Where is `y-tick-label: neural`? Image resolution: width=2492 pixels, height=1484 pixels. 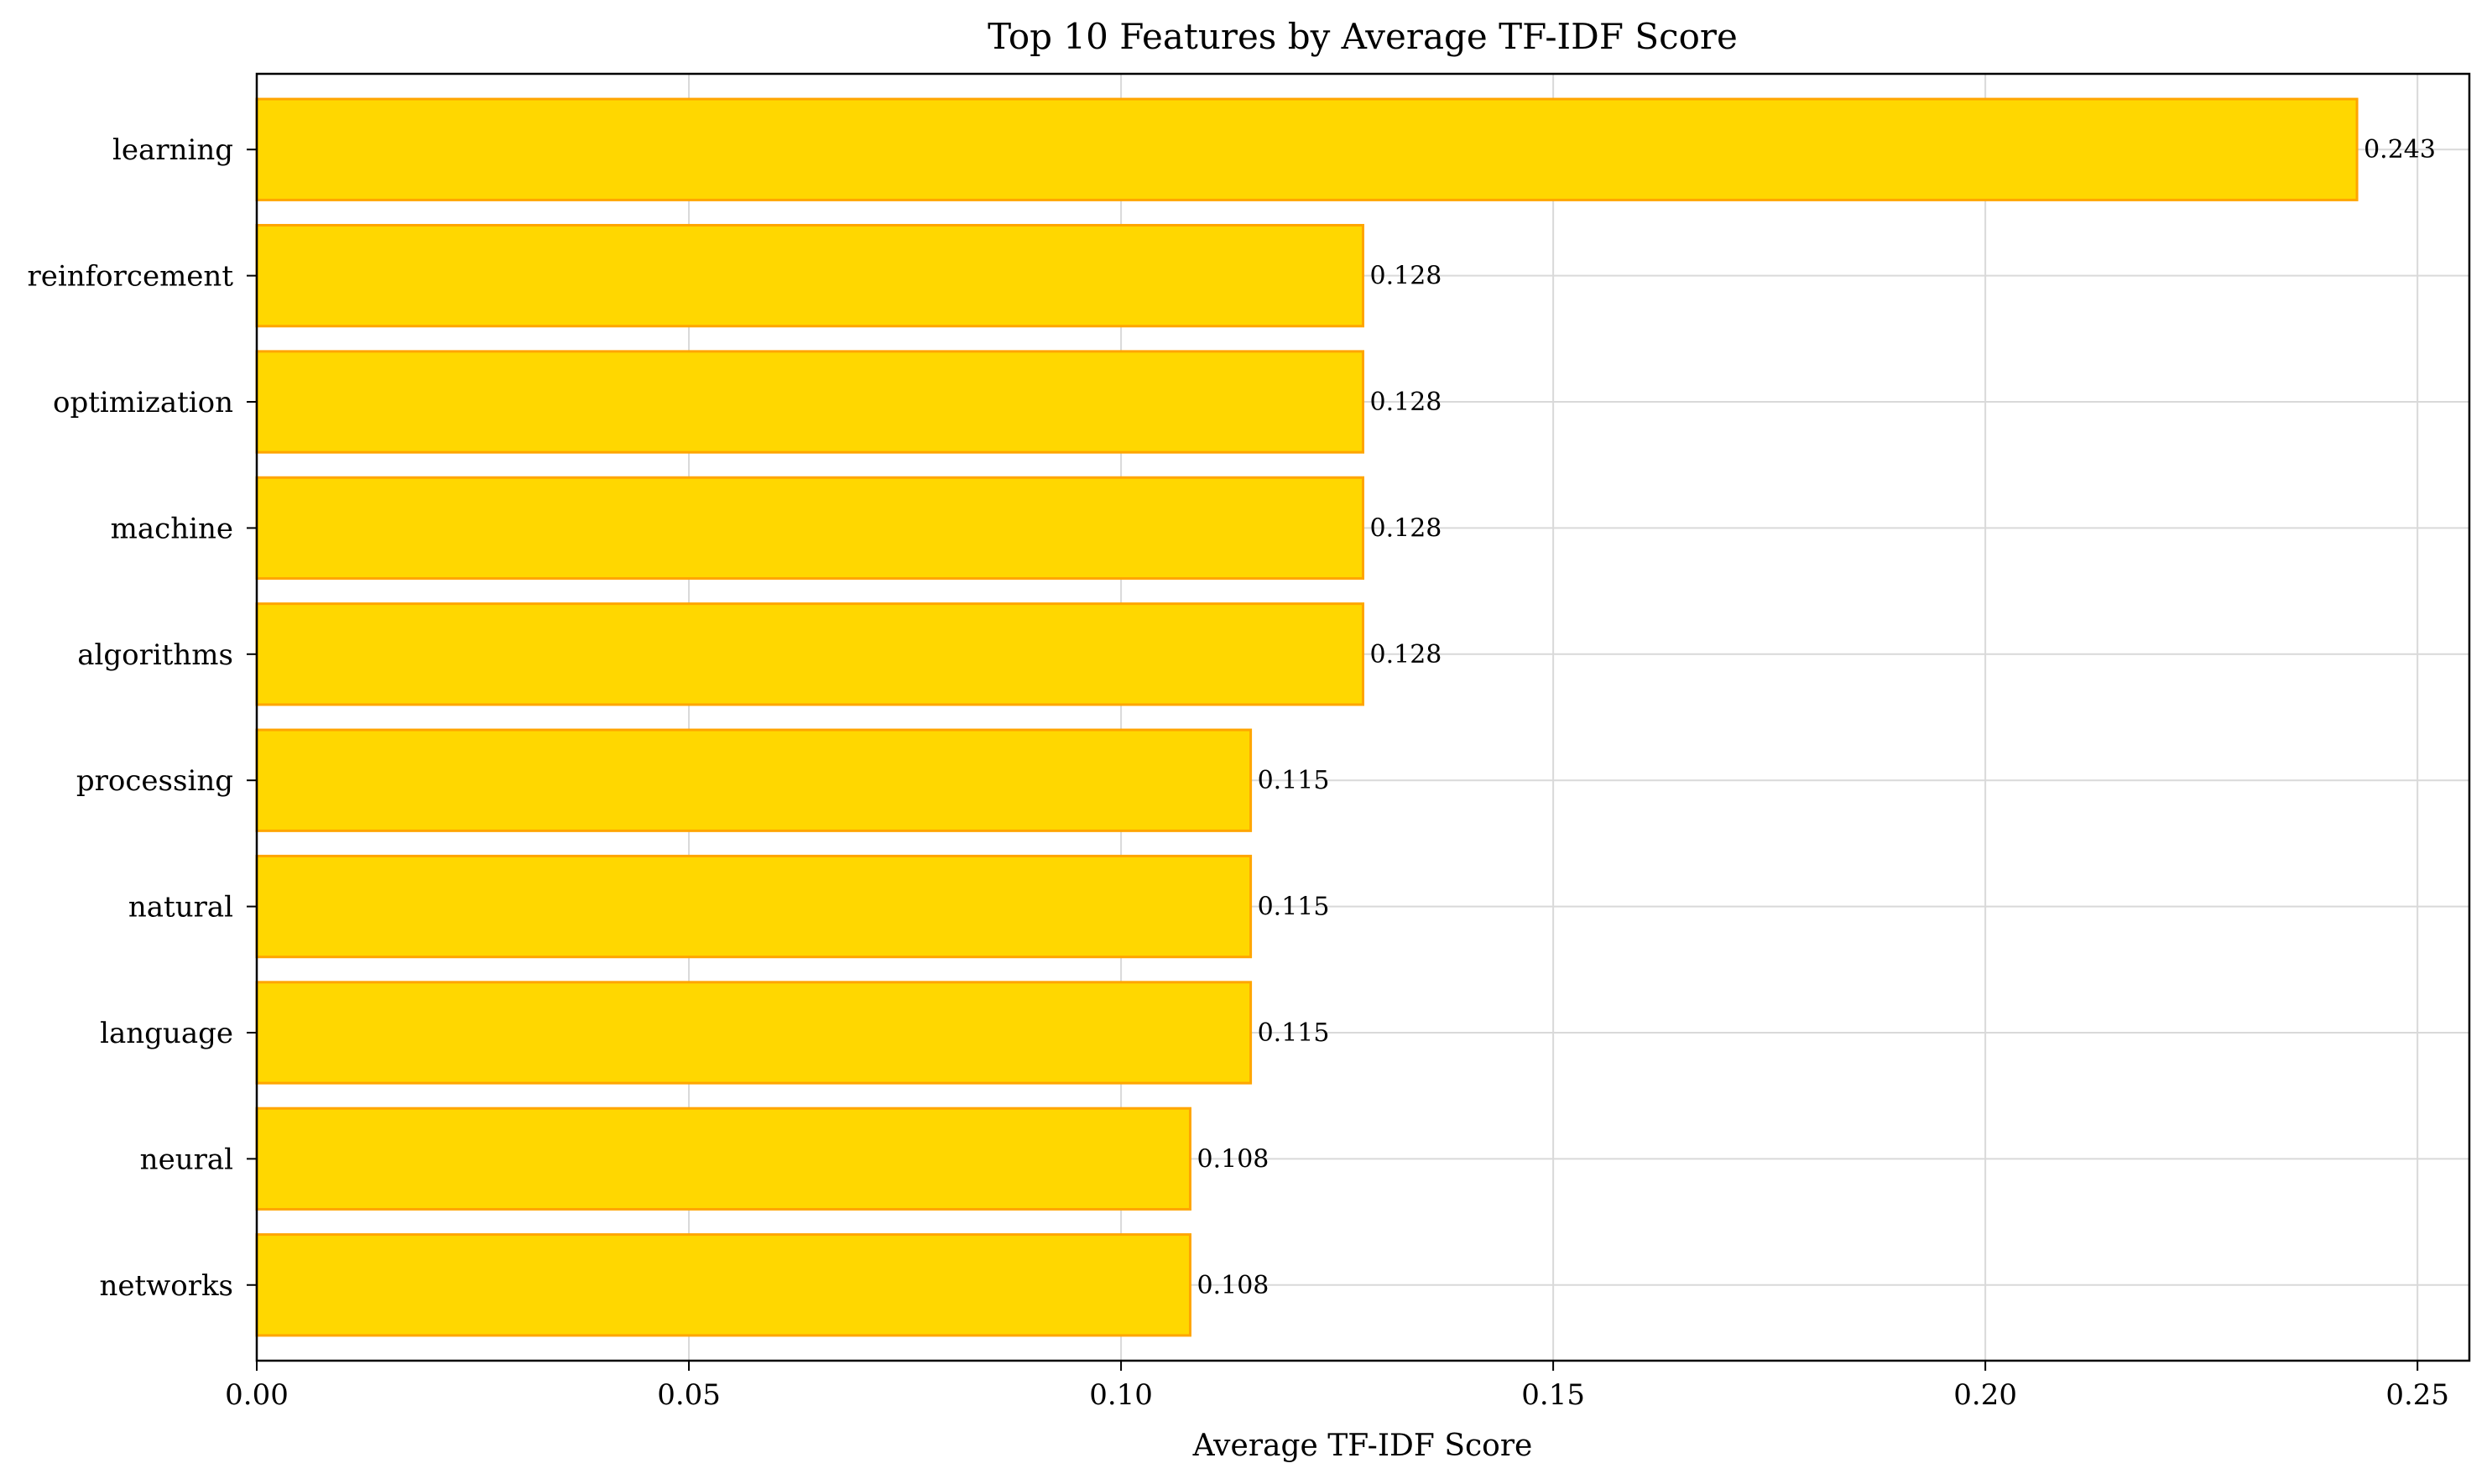 y-tick-label: neural is located at coordinates (187, 1159).